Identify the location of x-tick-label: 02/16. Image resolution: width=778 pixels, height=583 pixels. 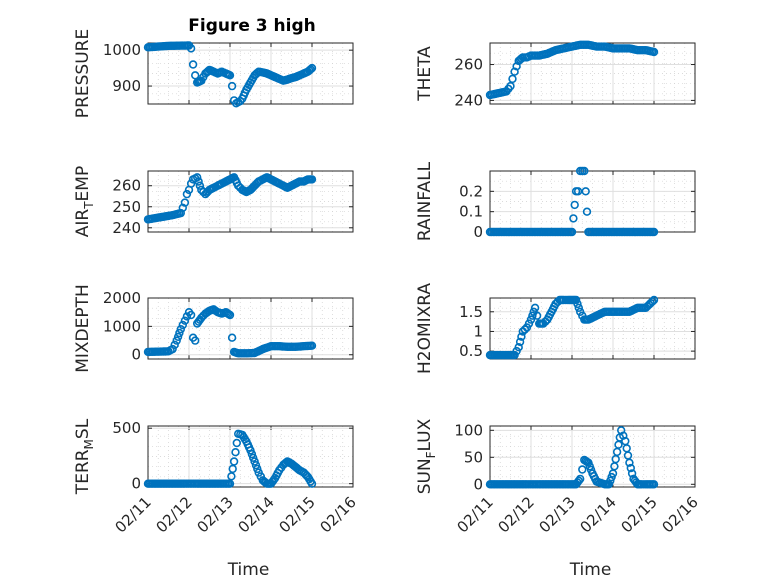
(338, 514).